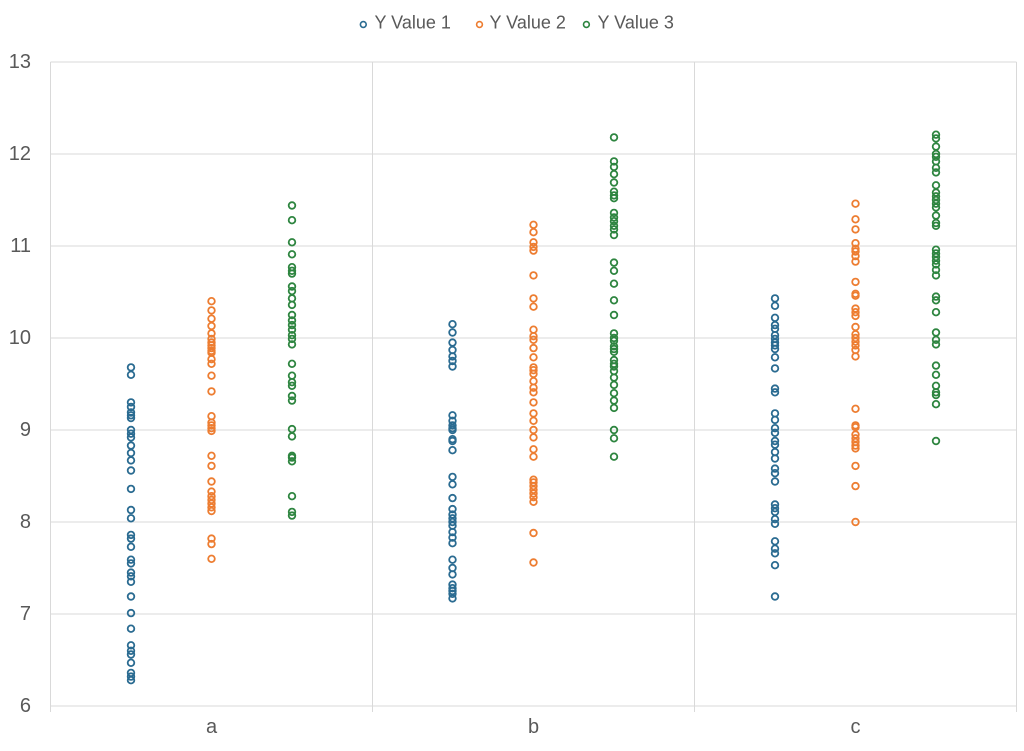 The image size is (1024, 751). Describe the element at coordinates (533, 727) in the screenshot. I see `svg-text: b` at that location.